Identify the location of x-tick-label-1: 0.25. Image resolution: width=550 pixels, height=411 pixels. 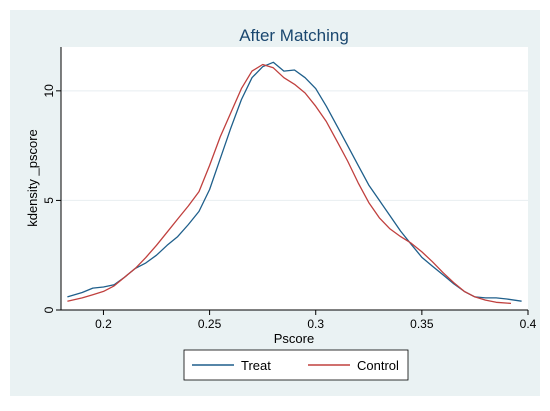
(210, 324).